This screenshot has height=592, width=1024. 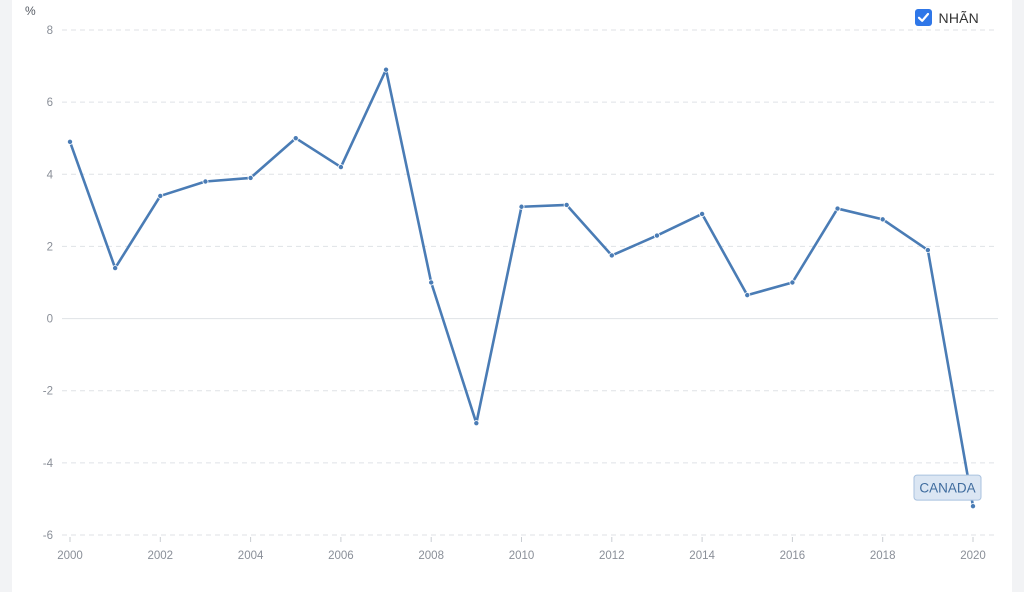 I want to click on series-label: CANADA, so click(x=947, y=488).